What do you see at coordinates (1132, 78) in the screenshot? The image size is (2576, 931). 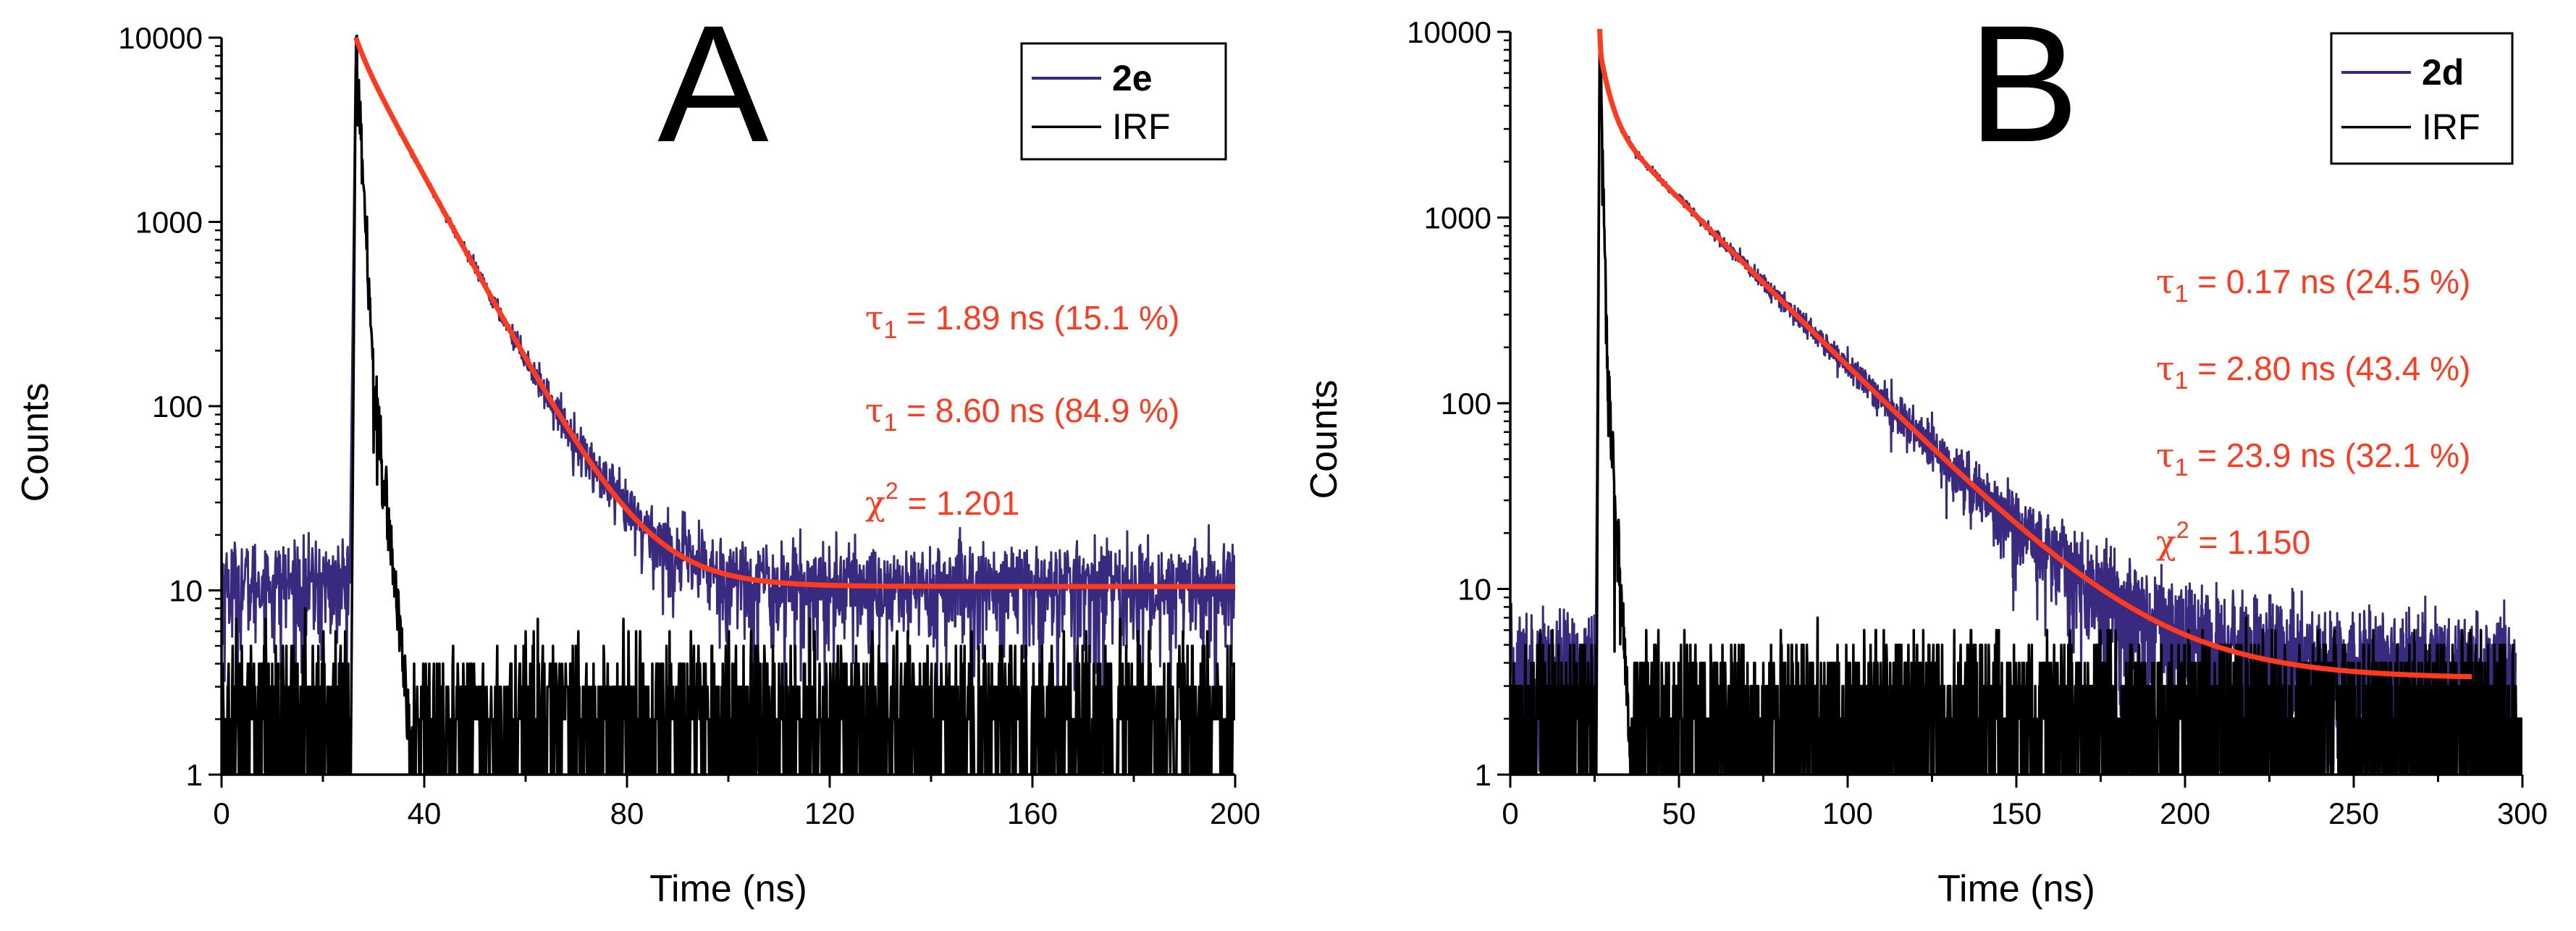 I see `legend-label: 2e` at bounding box center [1132, 78].